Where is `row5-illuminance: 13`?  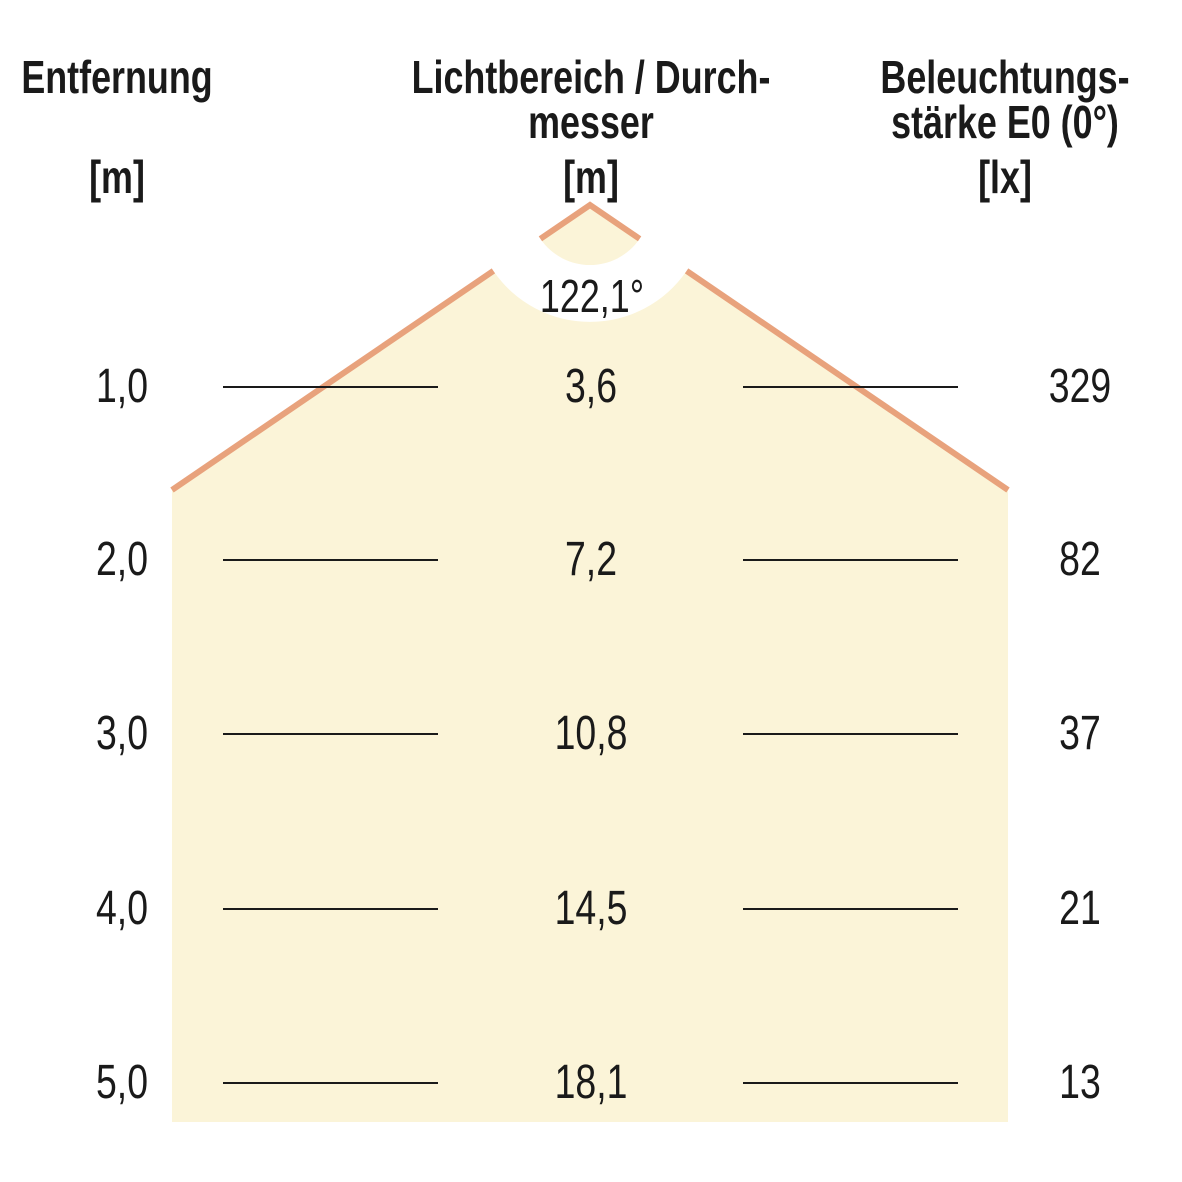 row5-illuminance: 13 is located at coordinates (1080, 1082).